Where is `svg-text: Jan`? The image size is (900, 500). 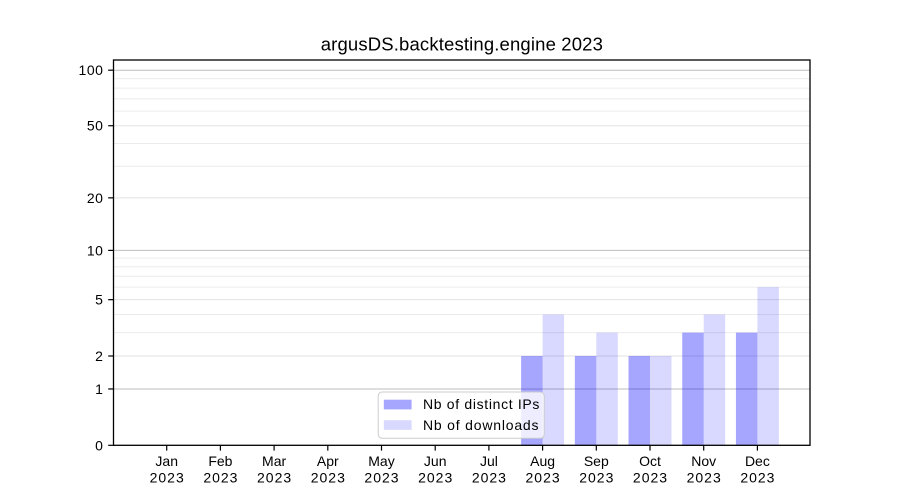 svg-text: Jan is located at coordinates (166, 461).